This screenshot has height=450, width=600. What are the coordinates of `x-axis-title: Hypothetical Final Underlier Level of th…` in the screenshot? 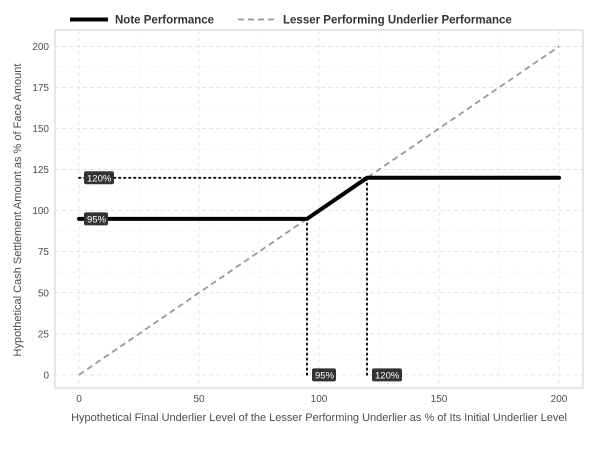 It's located at (319, 418).